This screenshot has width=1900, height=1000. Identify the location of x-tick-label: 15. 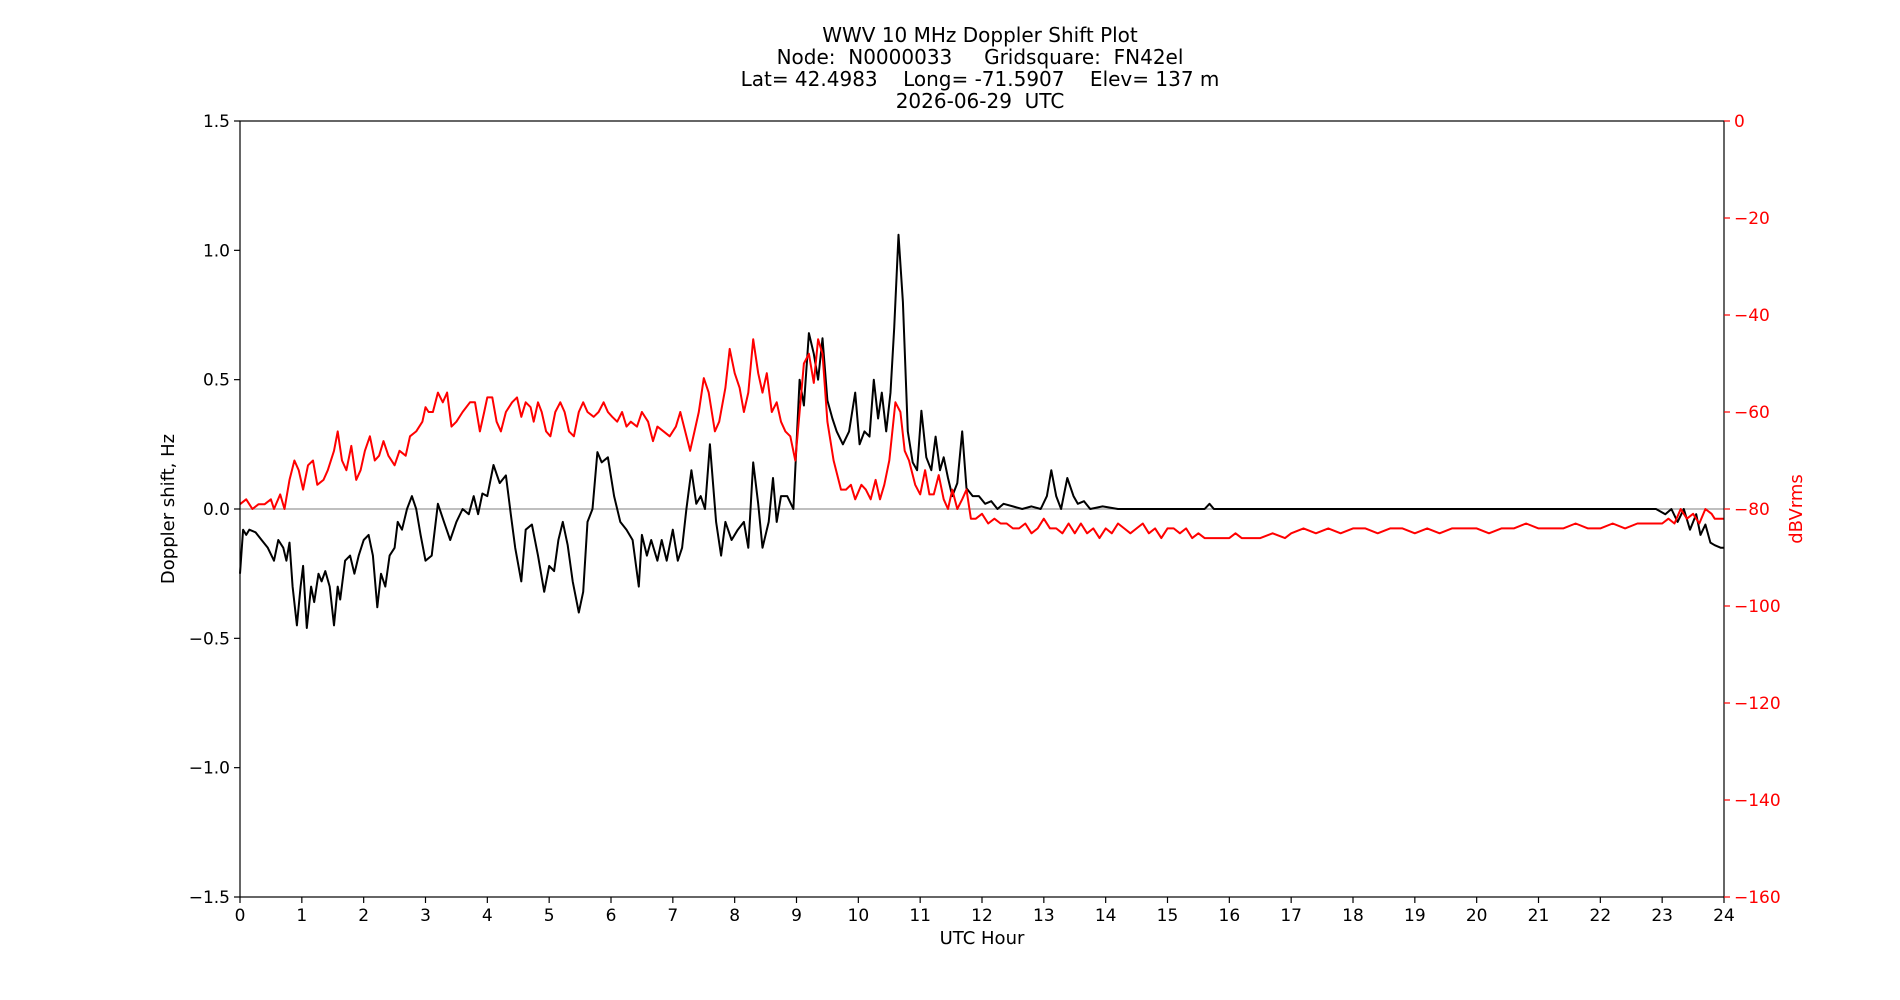
(1168, 916).